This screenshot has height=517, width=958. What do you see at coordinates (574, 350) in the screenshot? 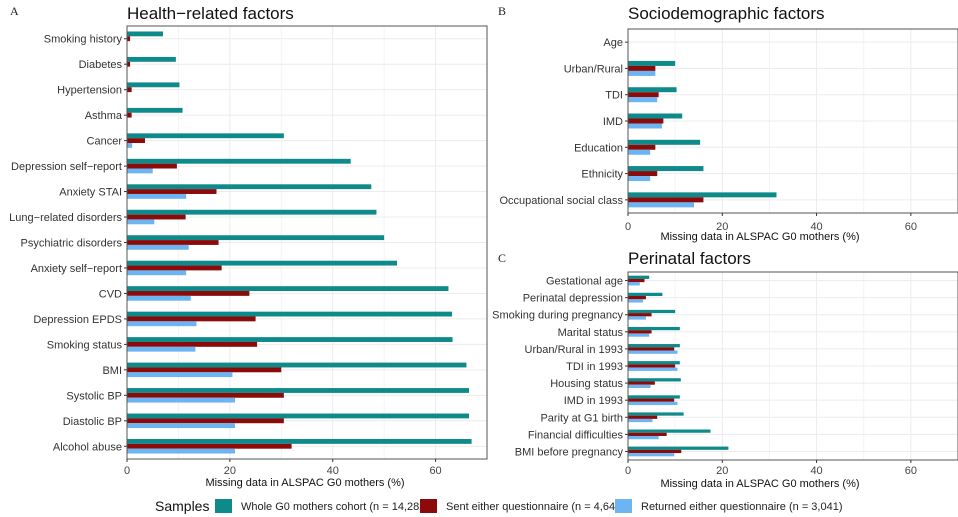
I see `category-label: Urban/Rural in 1993` at bounding box center [574, 350].